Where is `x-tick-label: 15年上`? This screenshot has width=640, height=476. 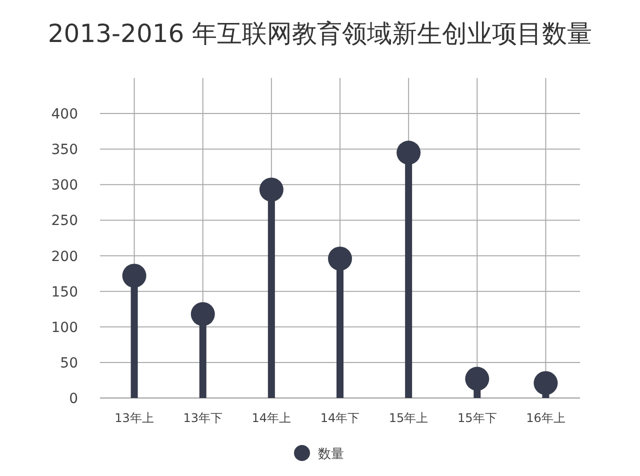
x-tick-label: 15年上 is located at coordinates (408, 418).